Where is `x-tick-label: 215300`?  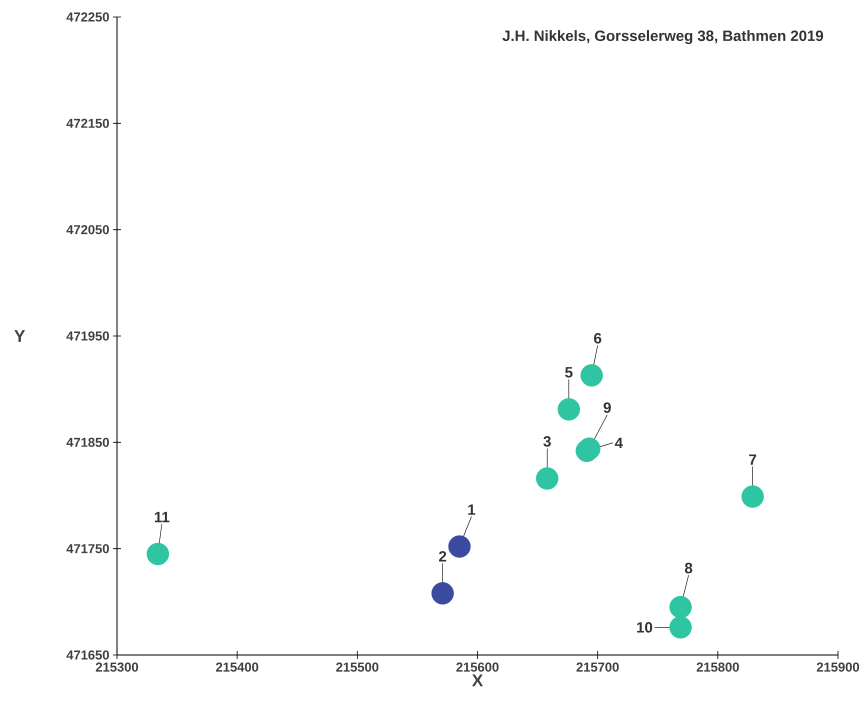
x-tick-label: 215300 is located at coordinates (117, 667).